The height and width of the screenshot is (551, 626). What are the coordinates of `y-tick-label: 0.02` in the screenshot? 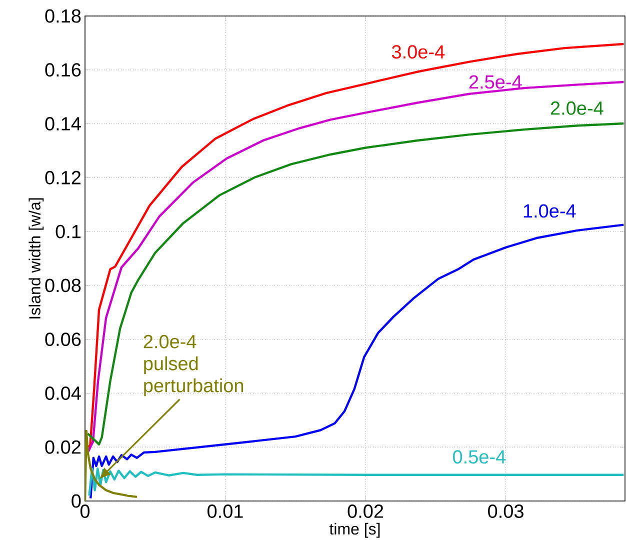 It's located at (63, 447).